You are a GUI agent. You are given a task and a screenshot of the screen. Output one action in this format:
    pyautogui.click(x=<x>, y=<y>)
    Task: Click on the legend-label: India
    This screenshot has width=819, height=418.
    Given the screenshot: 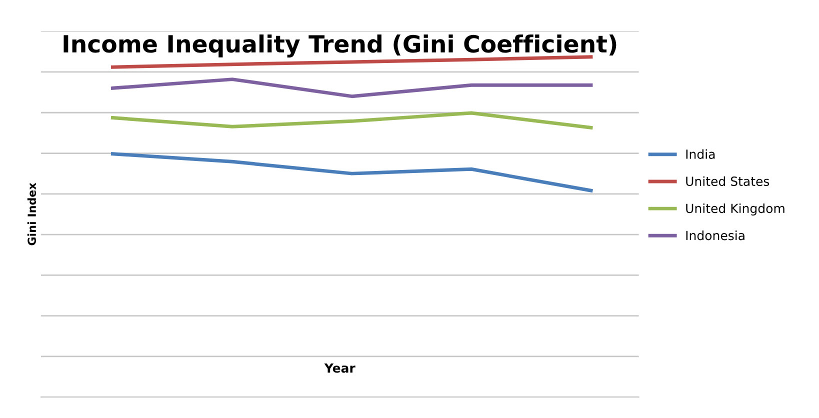 What is the action you would take?
    pyautogui.click(x=700, y=154)
    